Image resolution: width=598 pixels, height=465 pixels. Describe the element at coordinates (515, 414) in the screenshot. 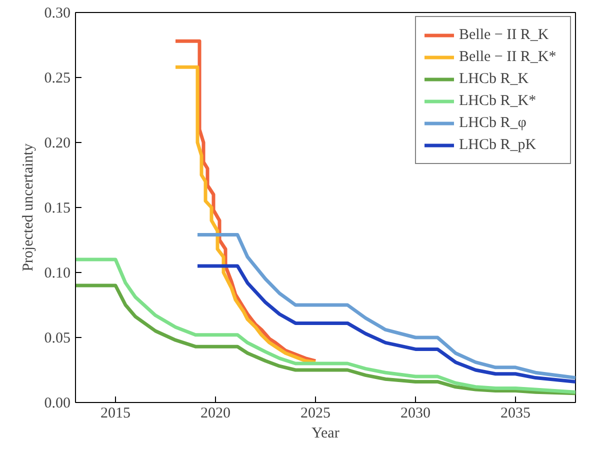

I see `x-tick-label: 2035` at that location.